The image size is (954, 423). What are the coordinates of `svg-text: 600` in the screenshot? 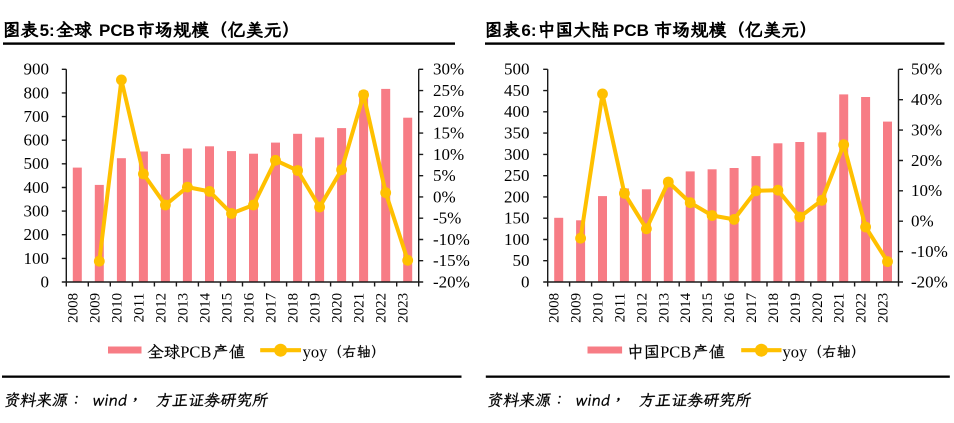 It's located at (37, 140).